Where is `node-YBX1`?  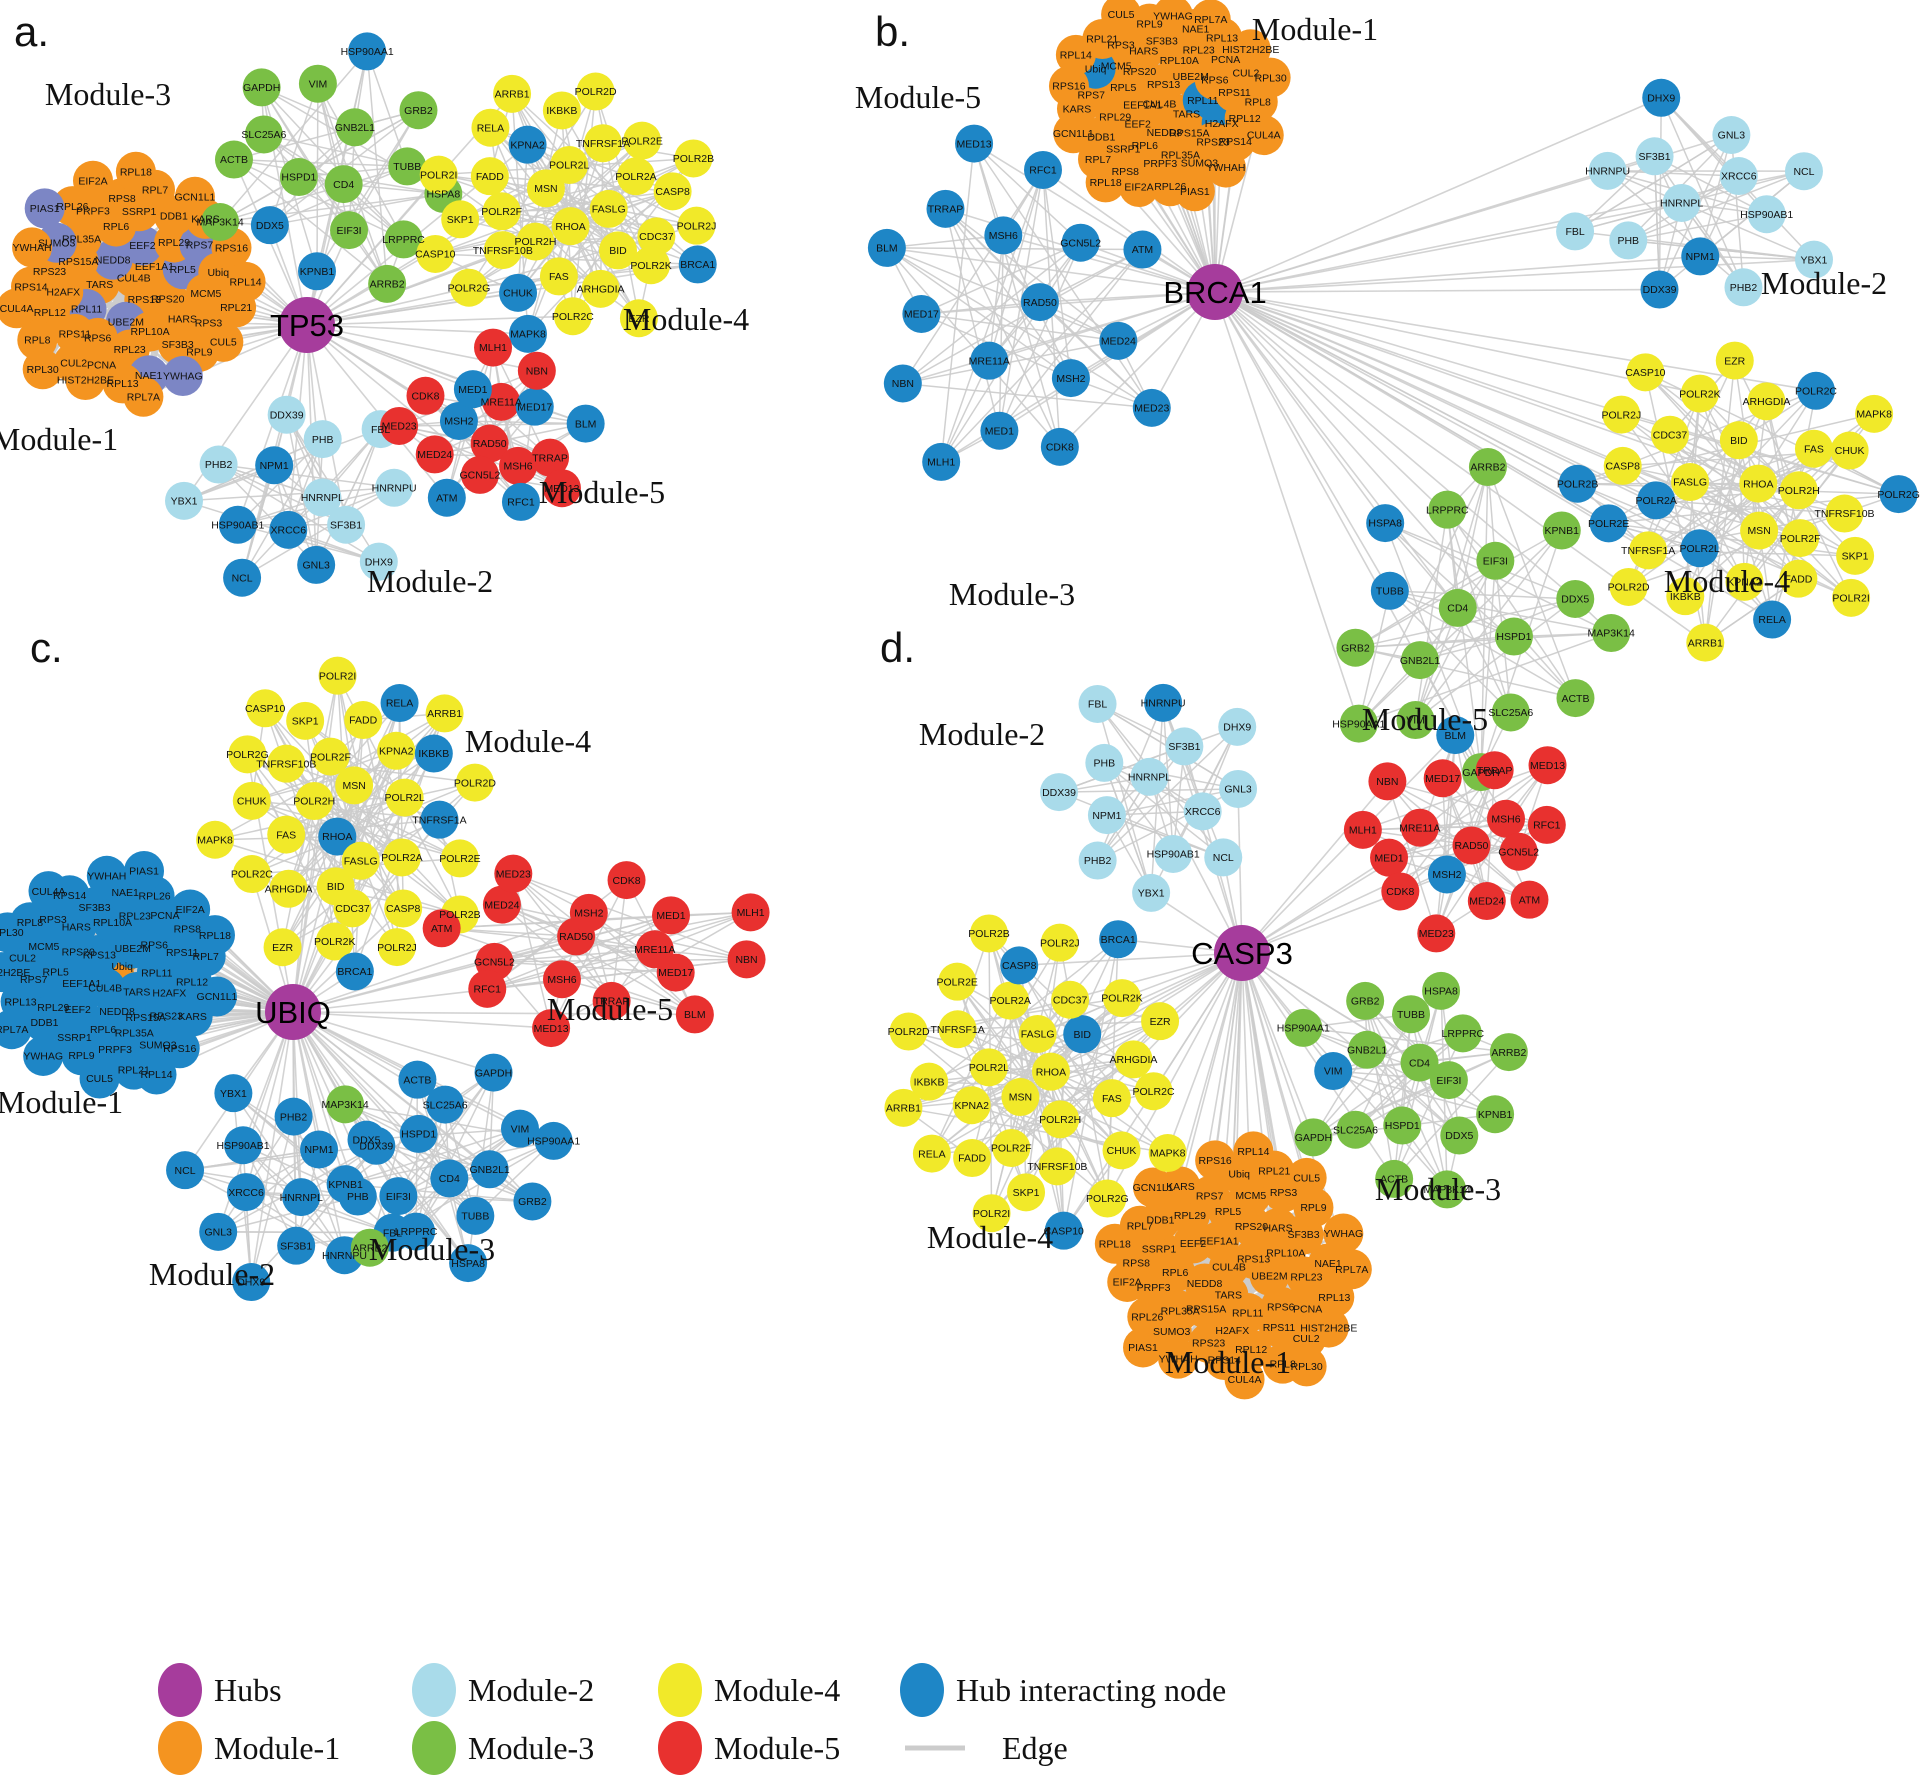
node-YBX1 is located at coordinates (1813, 259).